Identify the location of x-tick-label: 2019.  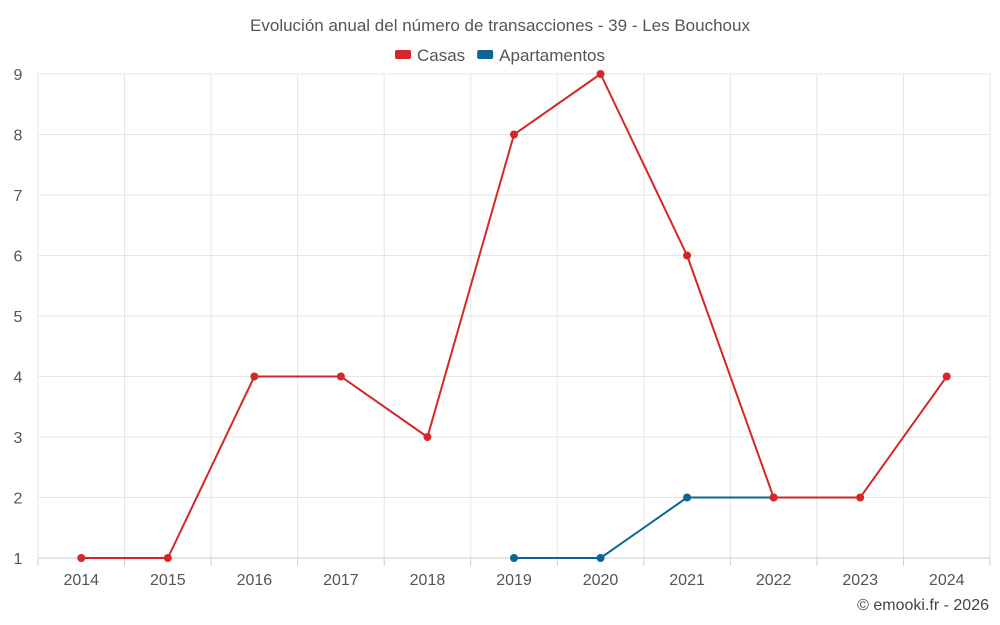
(514, 580).